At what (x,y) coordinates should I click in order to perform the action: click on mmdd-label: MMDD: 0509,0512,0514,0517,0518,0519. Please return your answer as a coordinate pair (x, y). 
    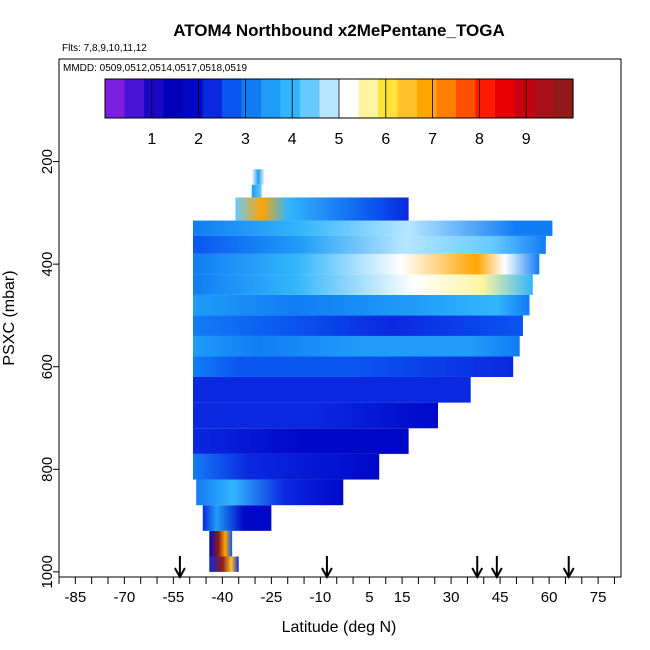
    Looking at the image, I should click on (155, 68).